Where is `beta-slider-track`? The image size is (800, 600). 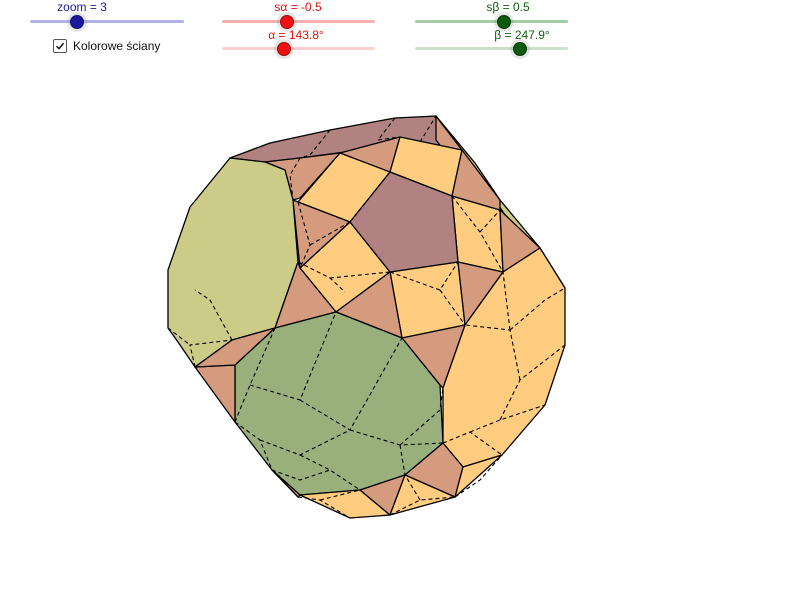 beta-slider-track is located at coordinates (491, 48).